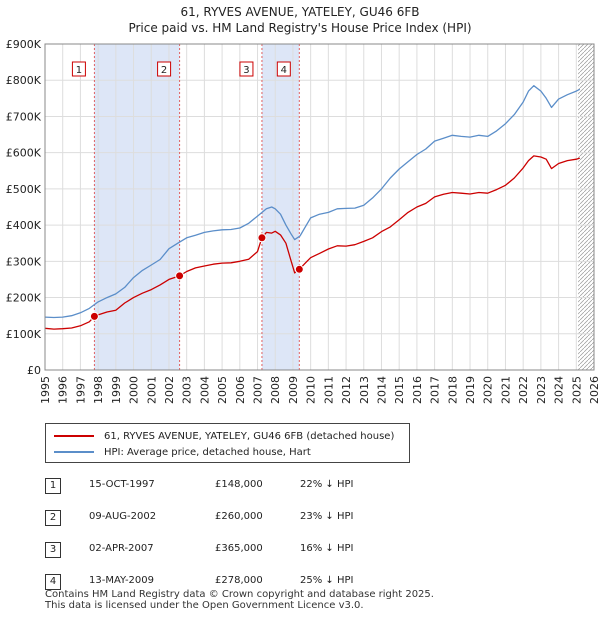 This screenshot has height=620, width=600. Describe the element at coordinates (239, 580) in the screenshot. I see `sale-price: £278,000` at that location.